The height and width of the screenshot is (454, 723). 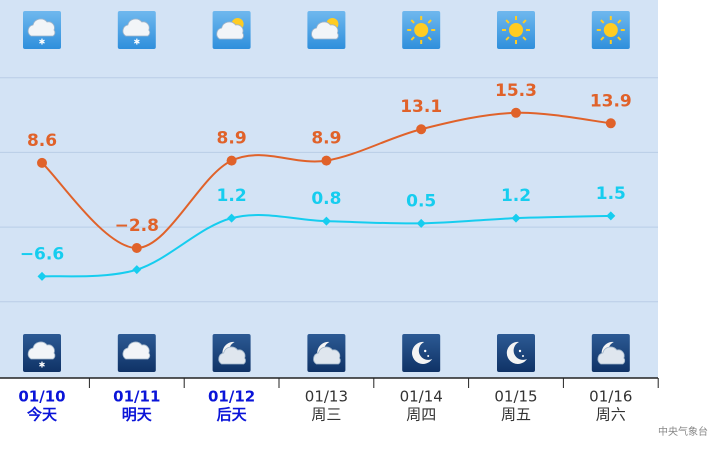 I want to click on value-label: 13.9, so click(x=611, y=101).